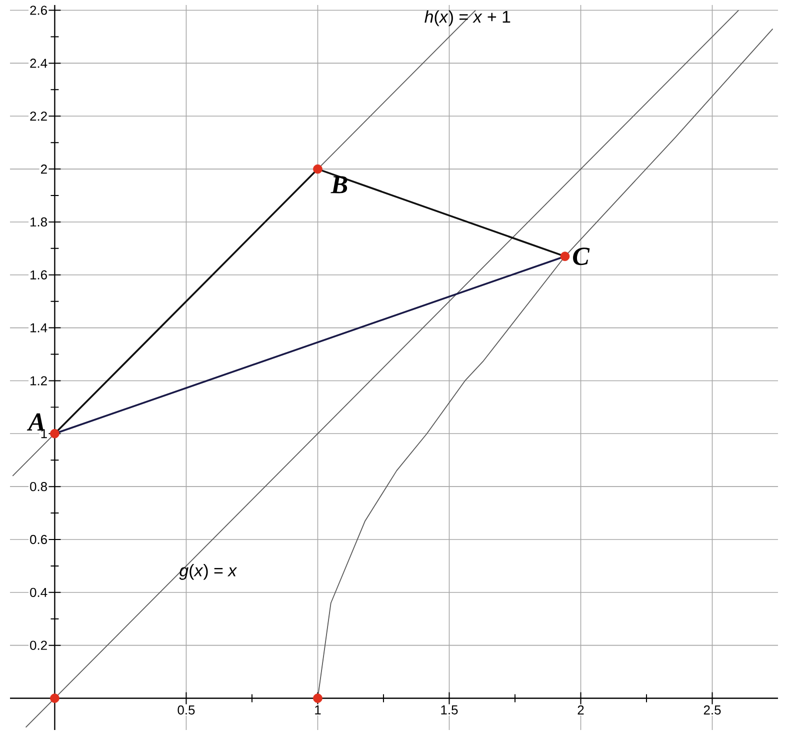 The width and height of the screenshot is (786, 738). I want to click on y-tick-label: 1.6, so click(38, 275).